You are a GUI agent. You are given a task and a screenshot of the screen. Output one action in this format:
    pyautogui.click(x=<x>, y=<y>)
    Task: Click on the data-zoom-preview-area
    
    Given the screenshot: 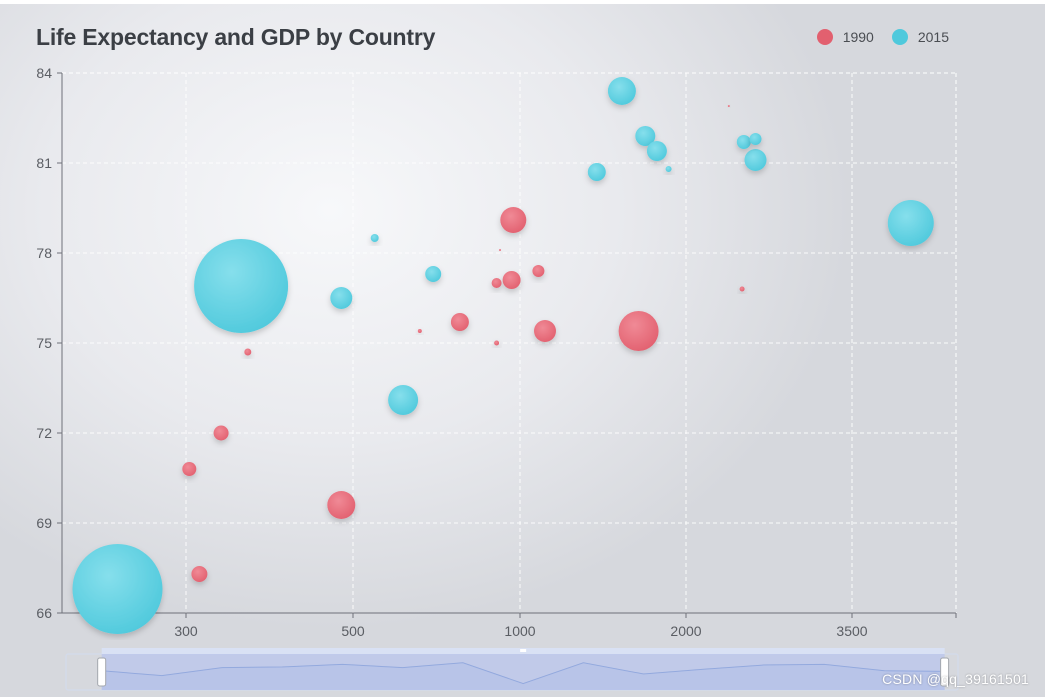 What is the action you would take?
    pyautogui.click(x=523, y=676)
    